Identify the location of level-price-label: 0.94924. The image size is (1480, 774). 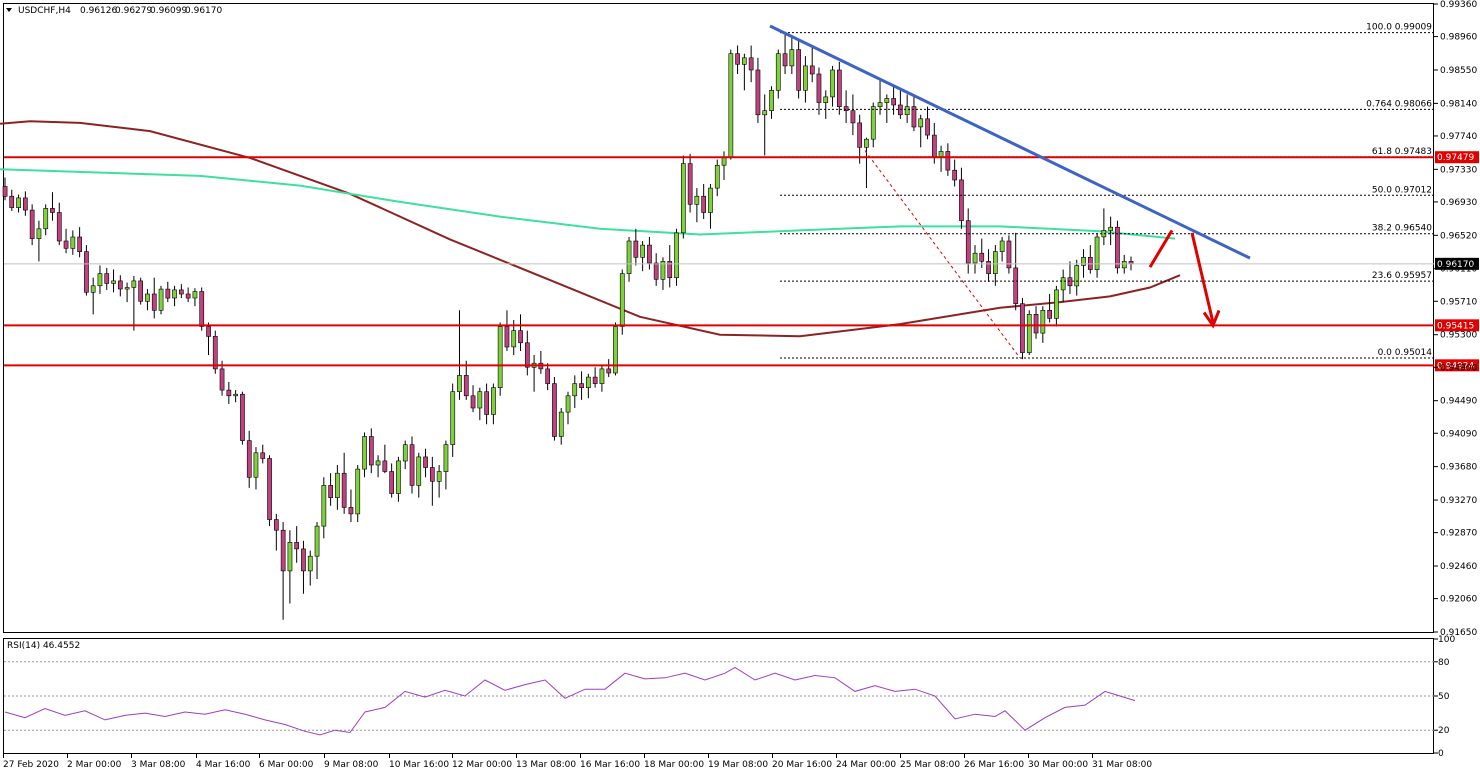
(1455, 366).